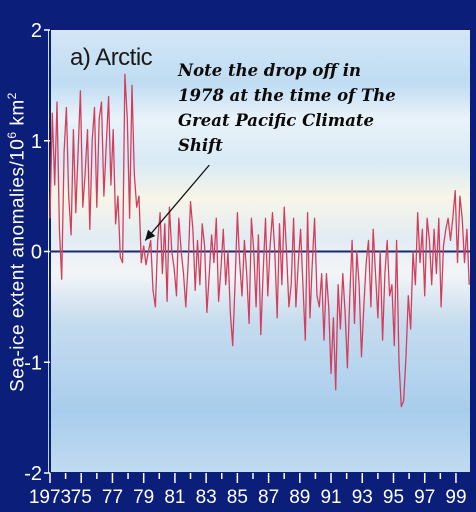  I want to click on x-tick-label: 85, so click(237, 497).